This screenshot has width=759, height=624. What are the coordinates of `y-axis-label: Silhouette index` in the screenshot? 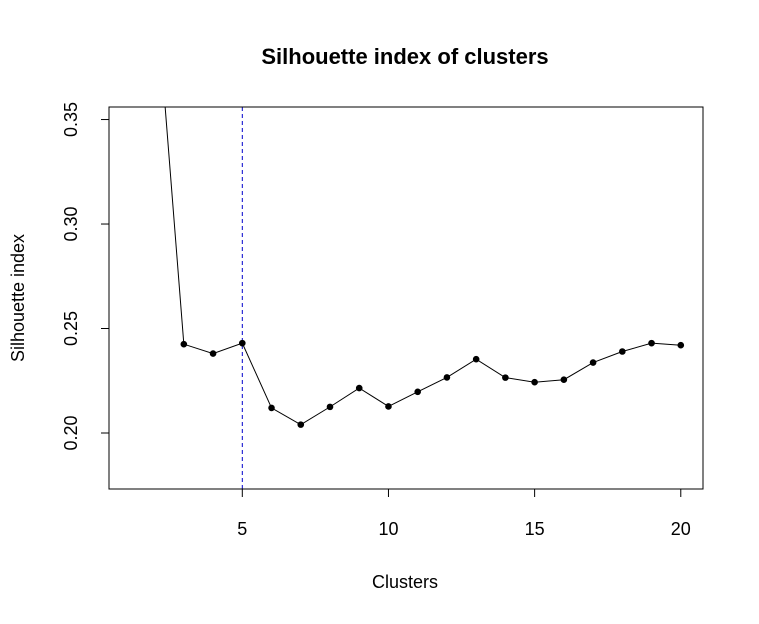 It's located at (18, 298).